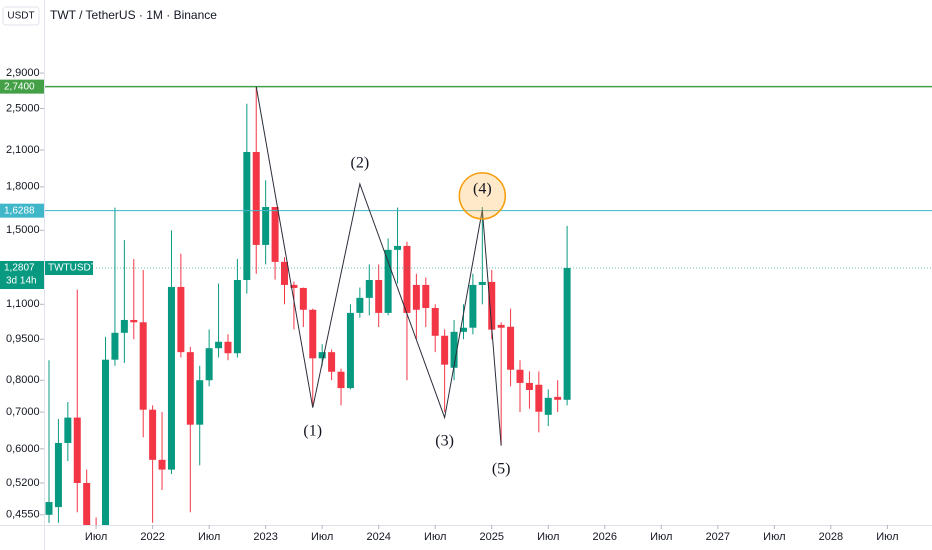  Describe the element at coordinates (444, 440) in the screenshot. I see `wave-label: (3)` at that location.